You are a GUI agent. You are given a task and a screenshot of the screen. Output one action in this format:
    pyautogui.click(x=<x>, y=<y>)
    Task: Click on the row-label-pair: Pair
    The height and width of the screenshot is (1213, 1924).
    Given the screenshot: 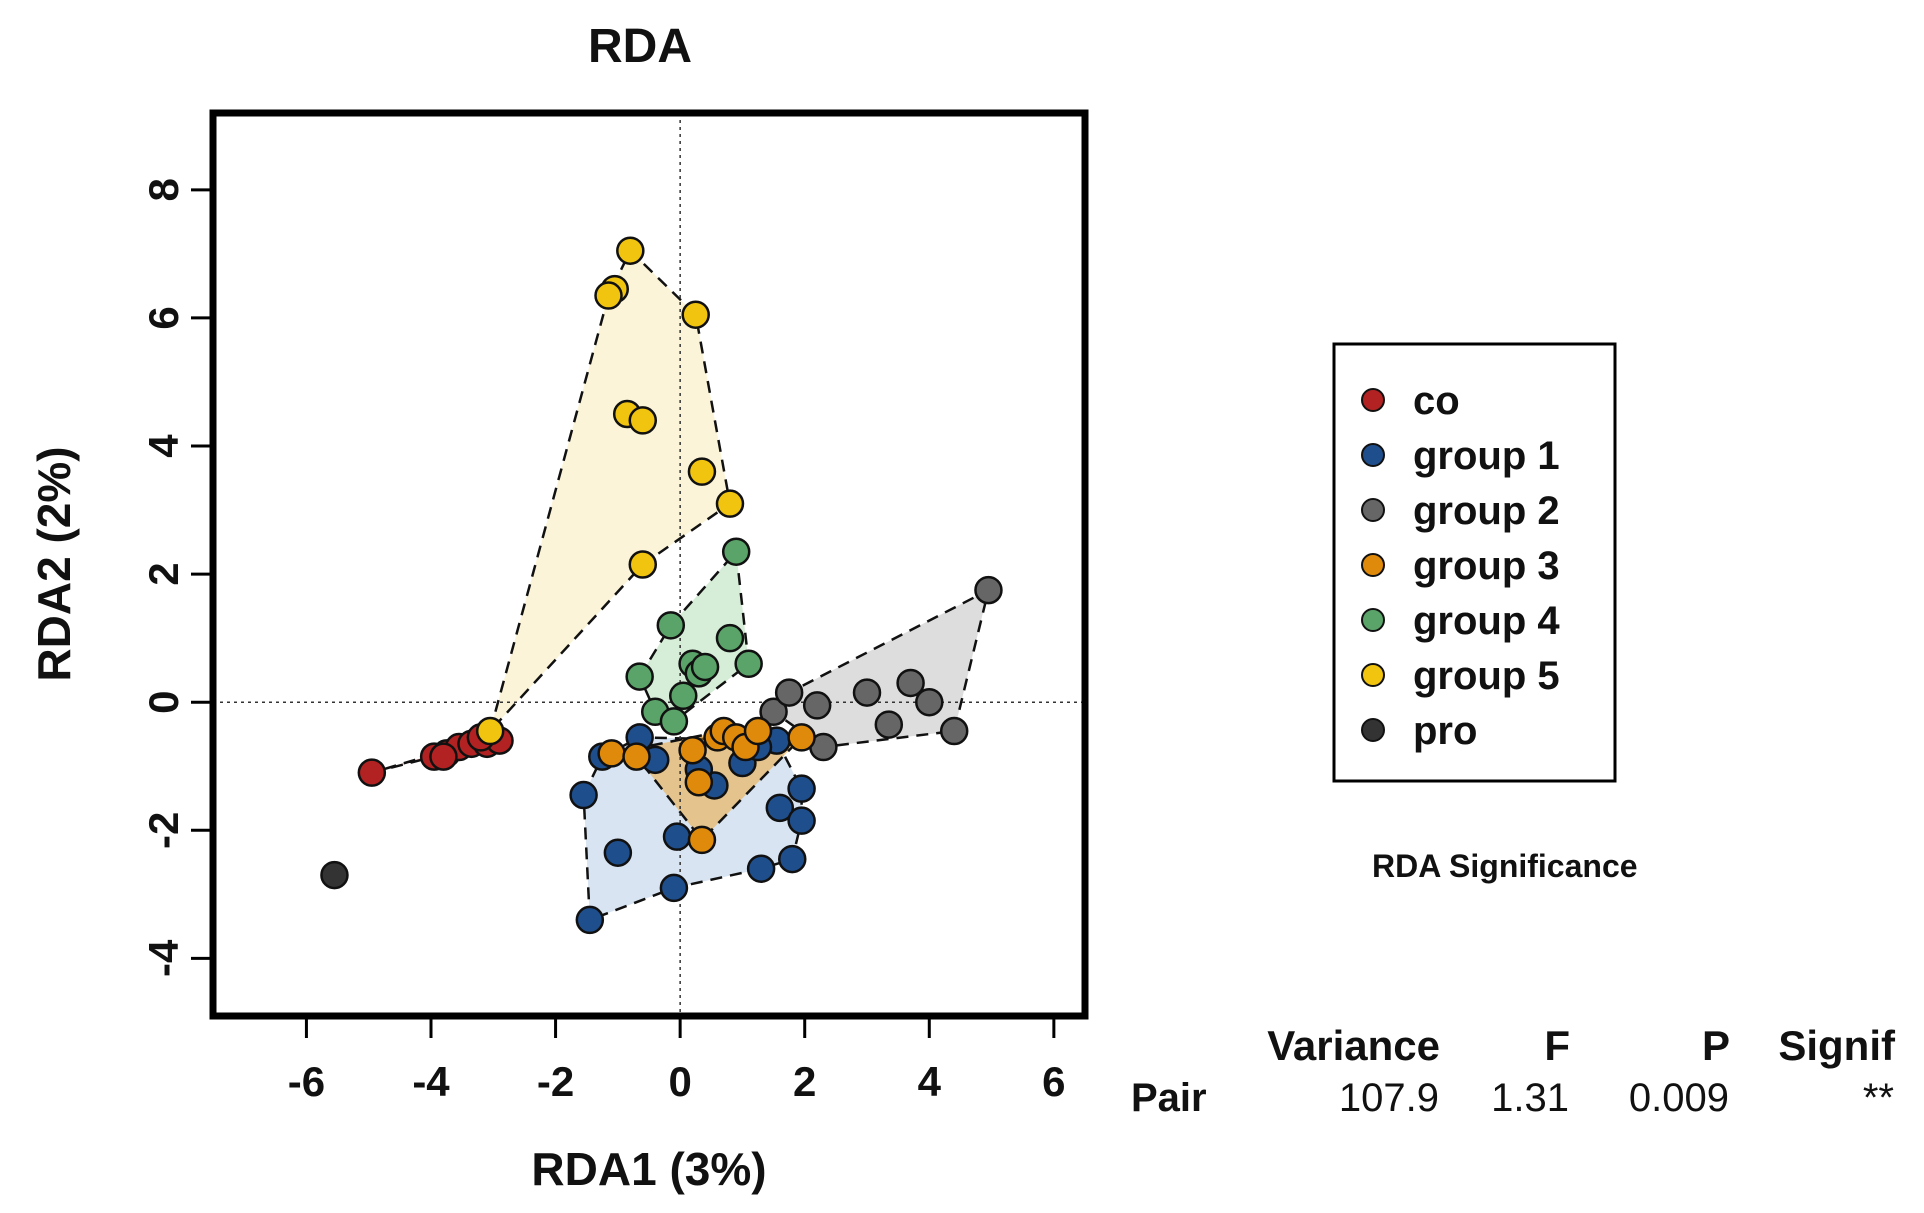 What is the action you would take?
    pyautogui.click(x=1169, y=1097)
    